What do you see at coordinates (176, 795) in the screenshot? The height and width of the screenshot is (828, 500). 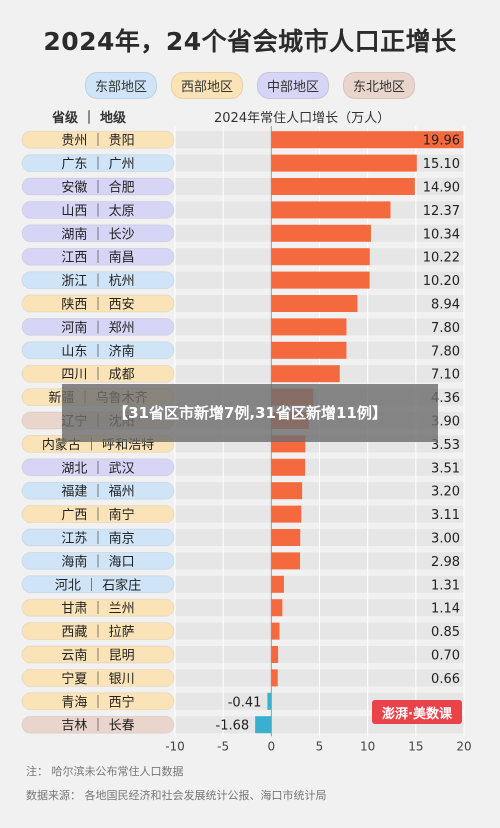 I see `footnote-source: 数据来源： 各地国民经济和社会发展统计公报、海口市统计局` at bounding box center [176, 795].